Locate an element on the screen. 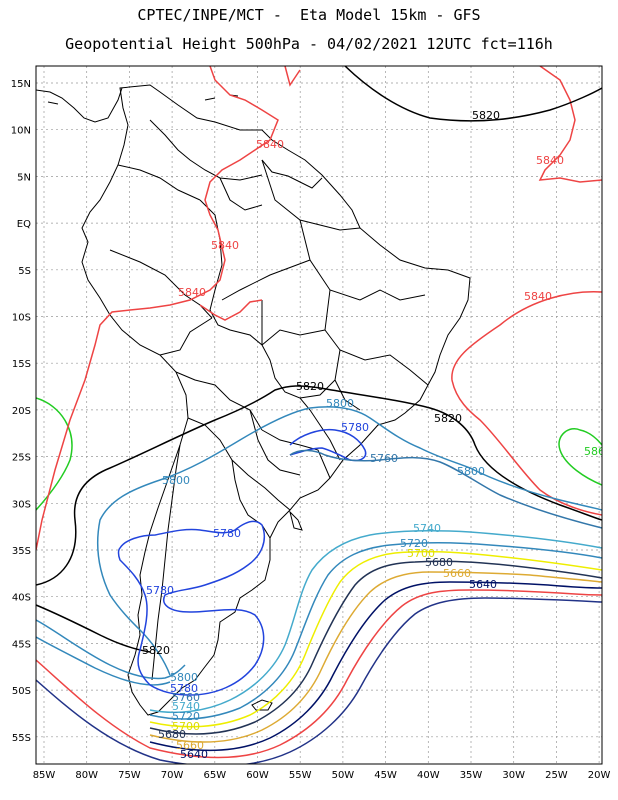 This screenshot has height=800, width=618. label-5780-arg: 5780 is located at coordinates (227, 533).